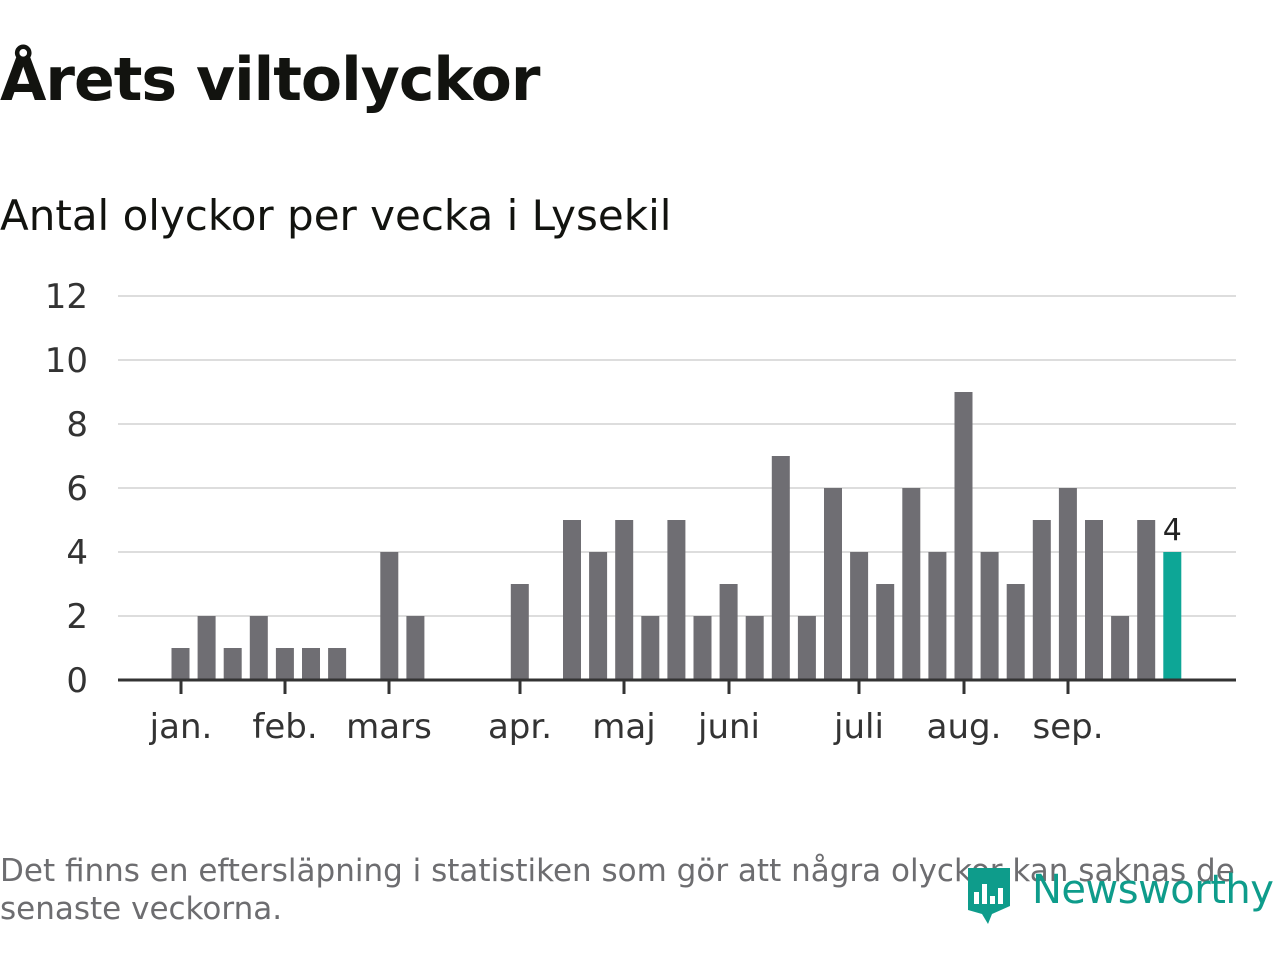 This screenshot has width=1280, height=960. I want to click on y-tick-label: 2, so click(77, 617).